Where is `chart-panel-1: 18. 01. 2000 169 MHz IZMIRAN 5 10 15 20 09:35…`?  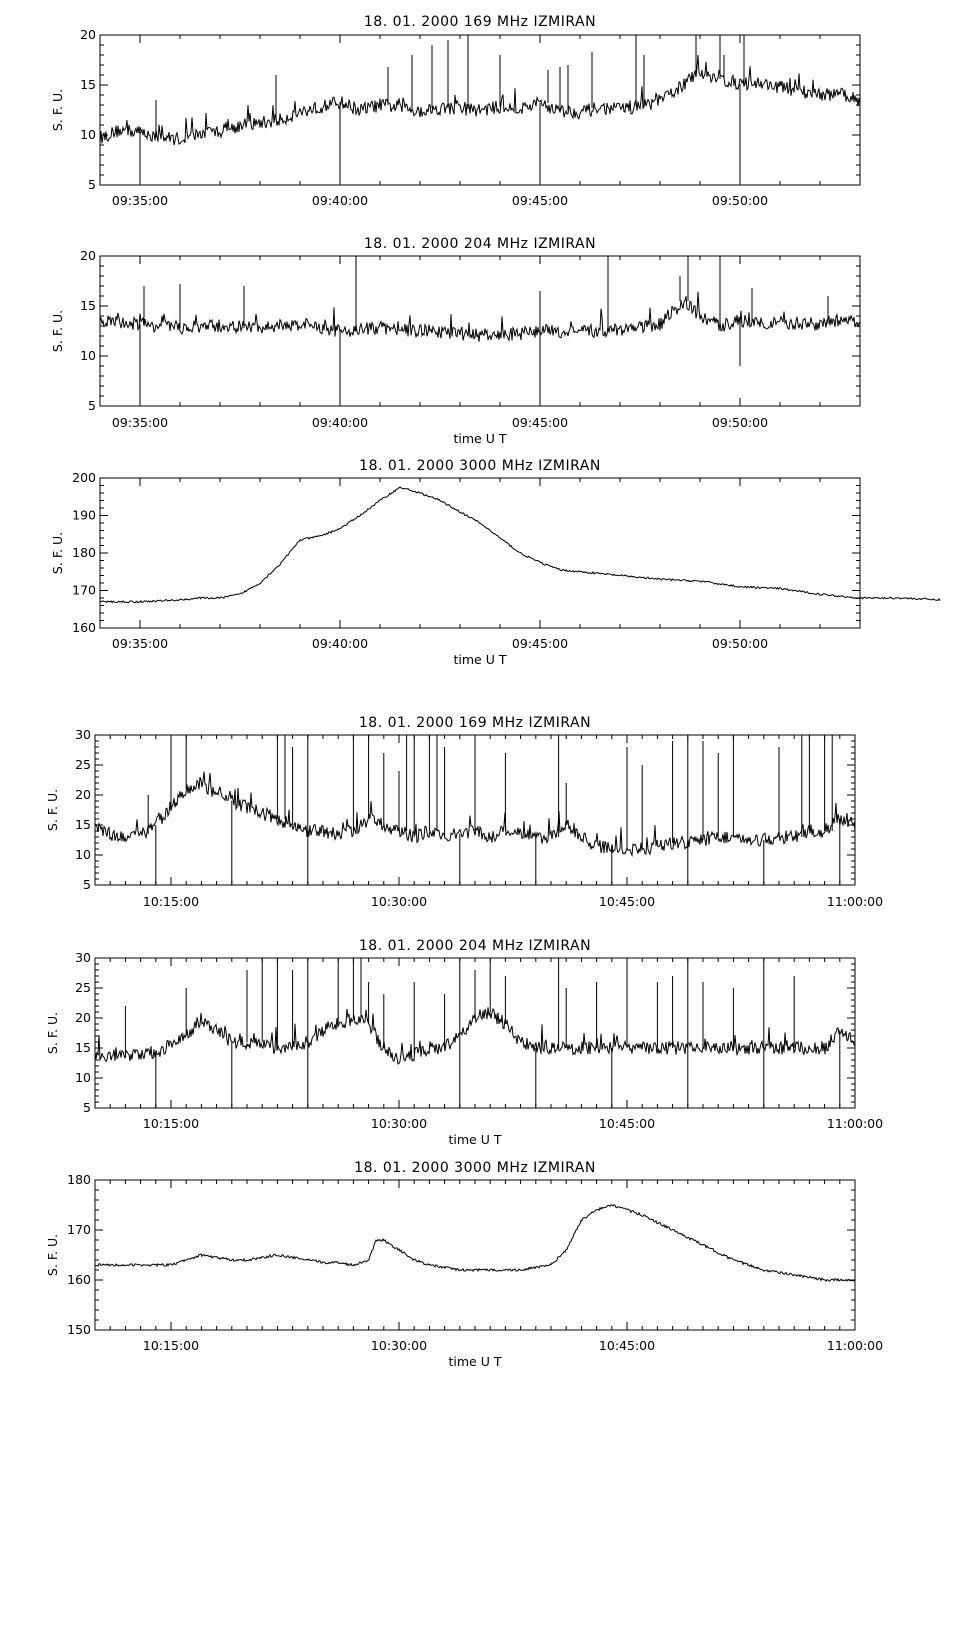
chart-panel-1: 18. 01. 2000 169 MHz IZMIRAN 5 10 15 20 09:35… is located at coordinates (455, 111).